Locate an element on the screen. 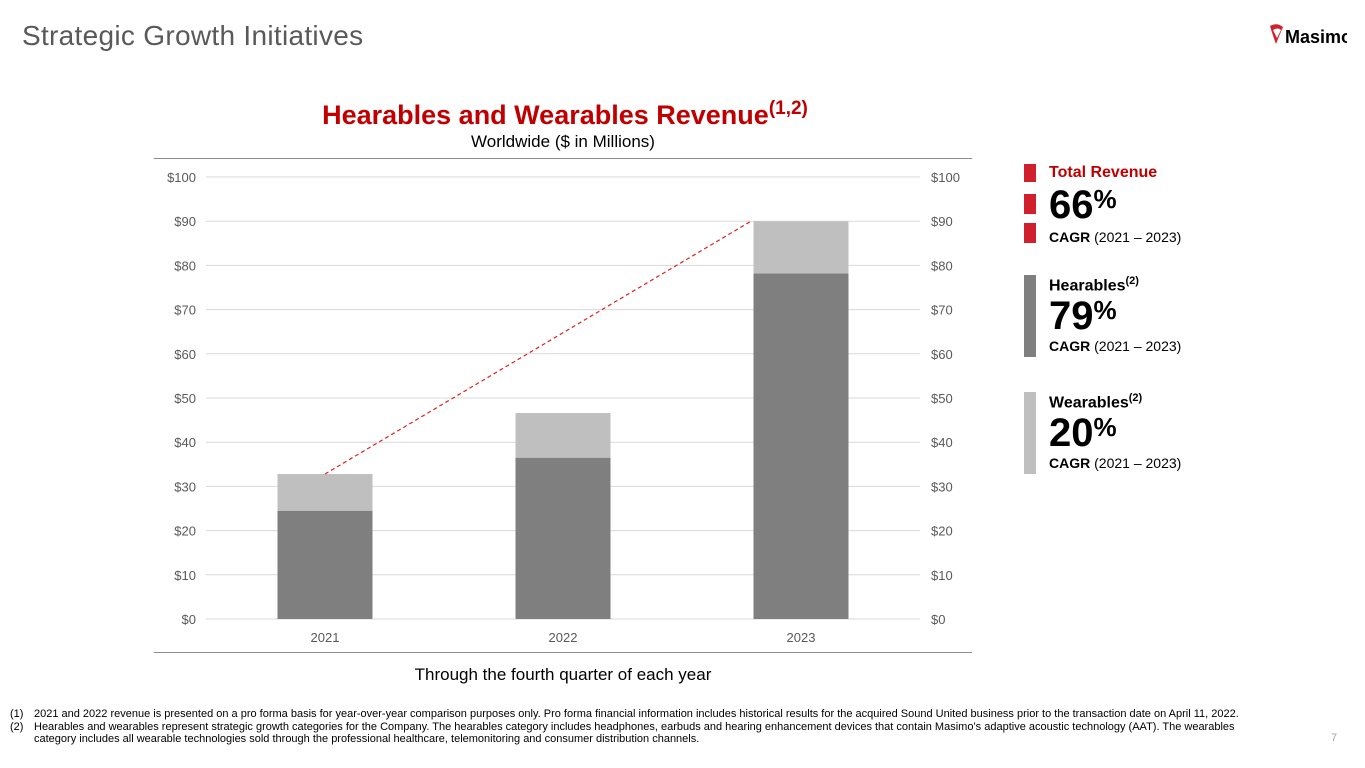 This screenshot has width=1365, height=768. legend-total-label: Total Revenue is located at coordinates (1103, 172).